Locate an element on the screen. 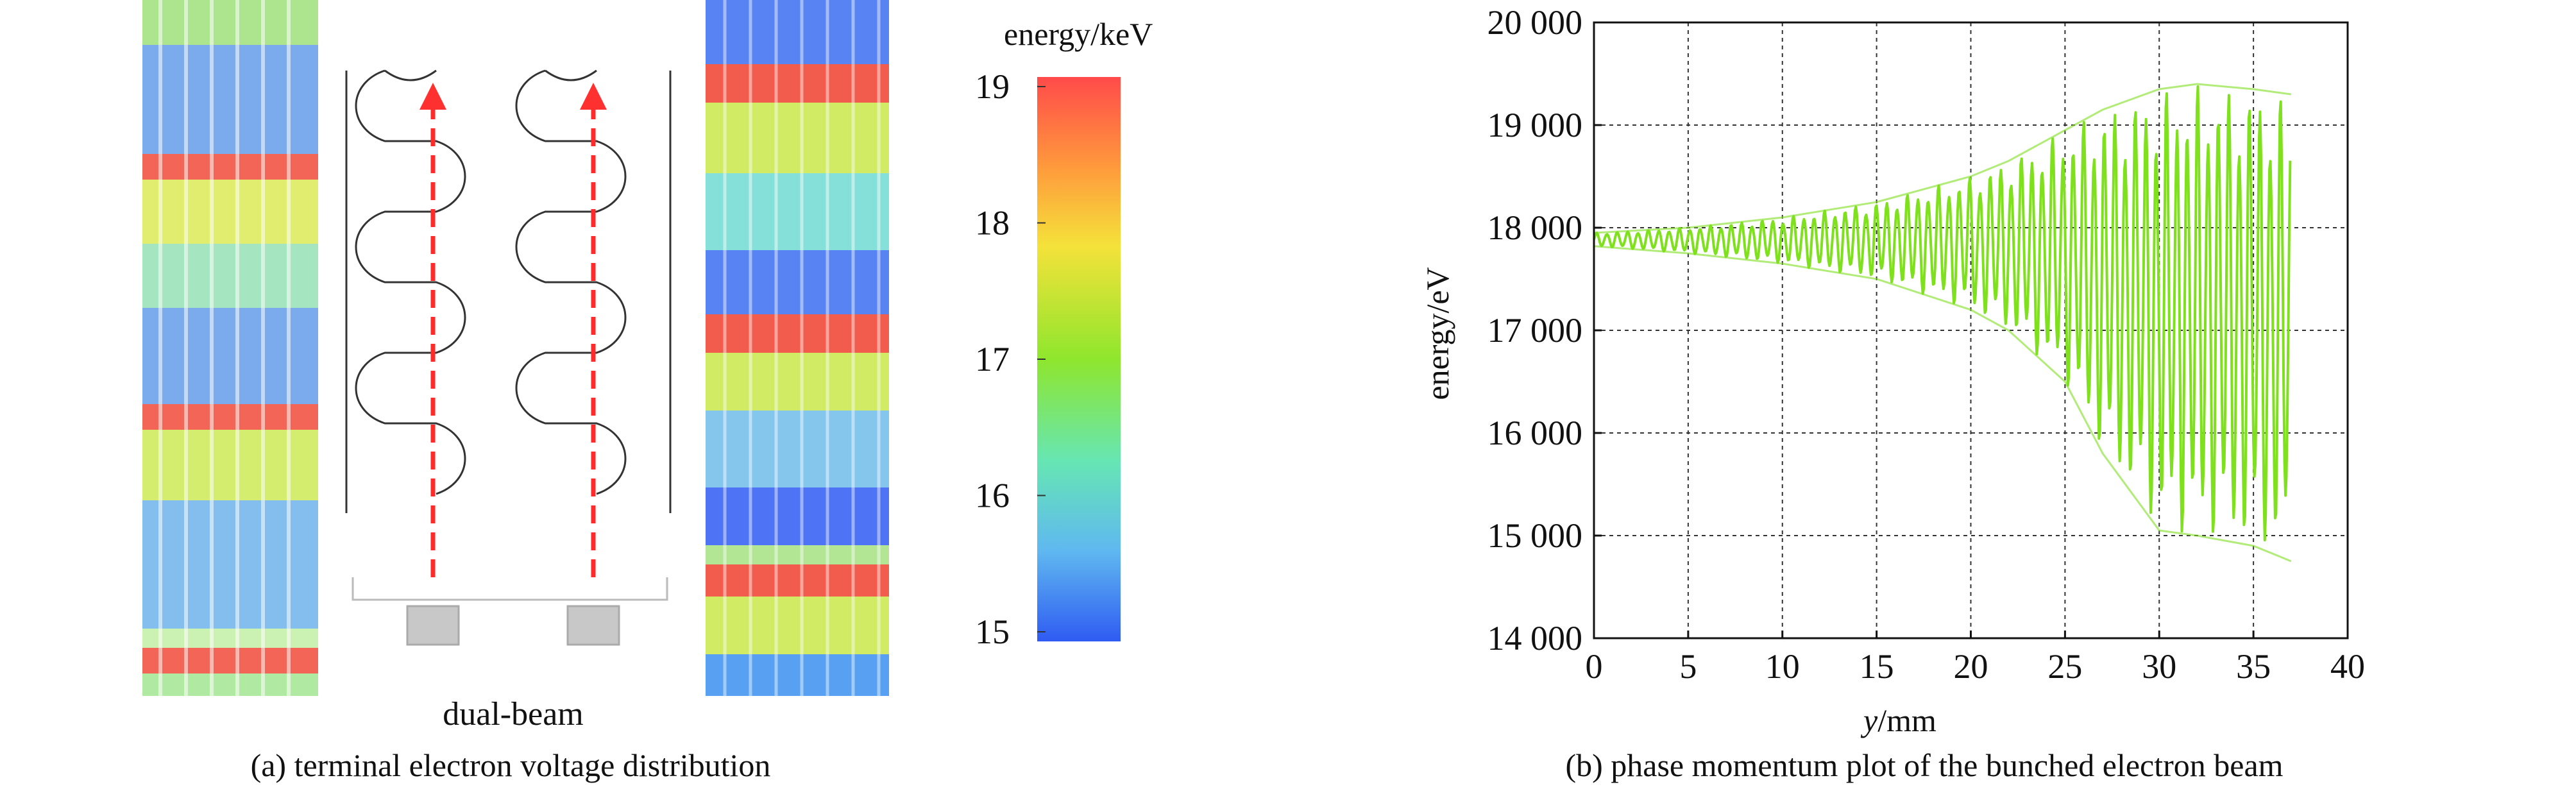  x-axis-label: y/mm is located at coordinates (1898, 720).